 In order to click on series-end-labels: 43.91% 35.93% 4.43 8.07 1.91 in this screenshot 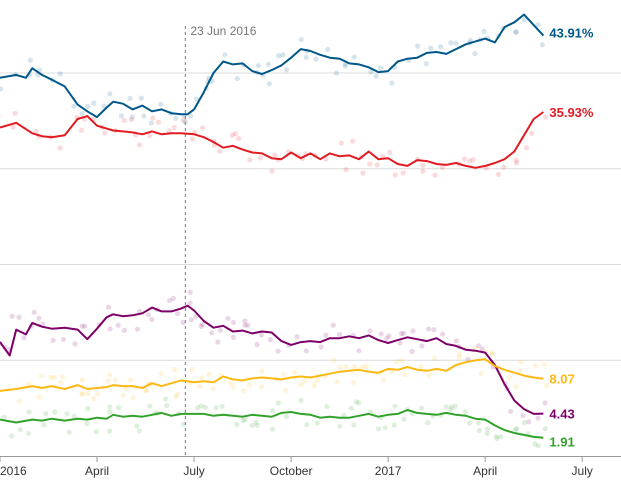, I will do `click(571, 238)`.